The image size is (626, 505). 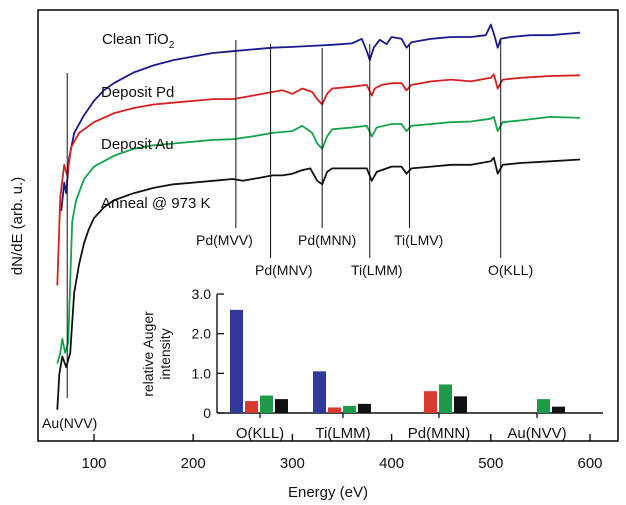 I want to click on inset-y-tick-label-1: 1.0, so click(x=202, y=373).